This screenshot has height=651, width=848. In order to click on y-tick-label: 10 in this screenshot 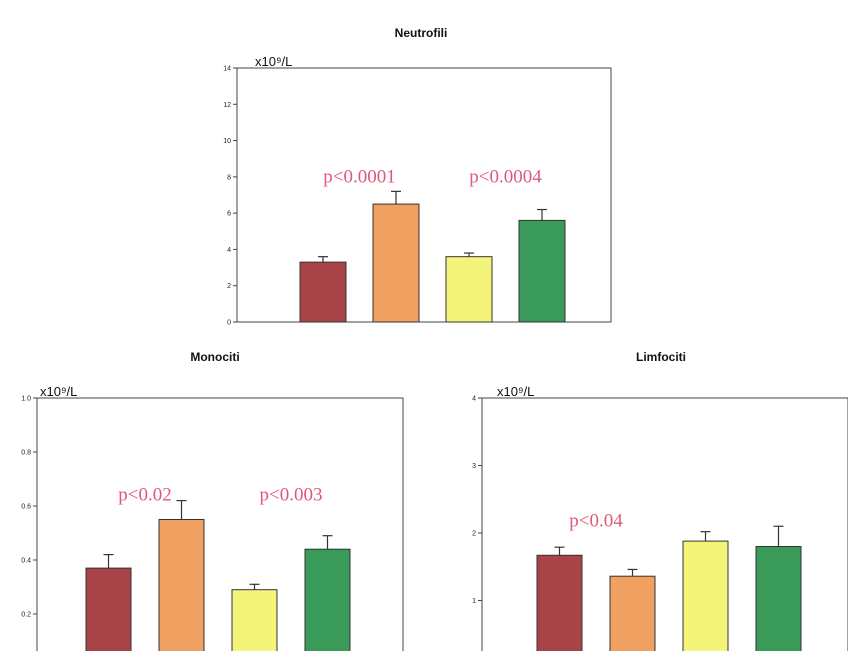, I will do `click(227, 141)`.